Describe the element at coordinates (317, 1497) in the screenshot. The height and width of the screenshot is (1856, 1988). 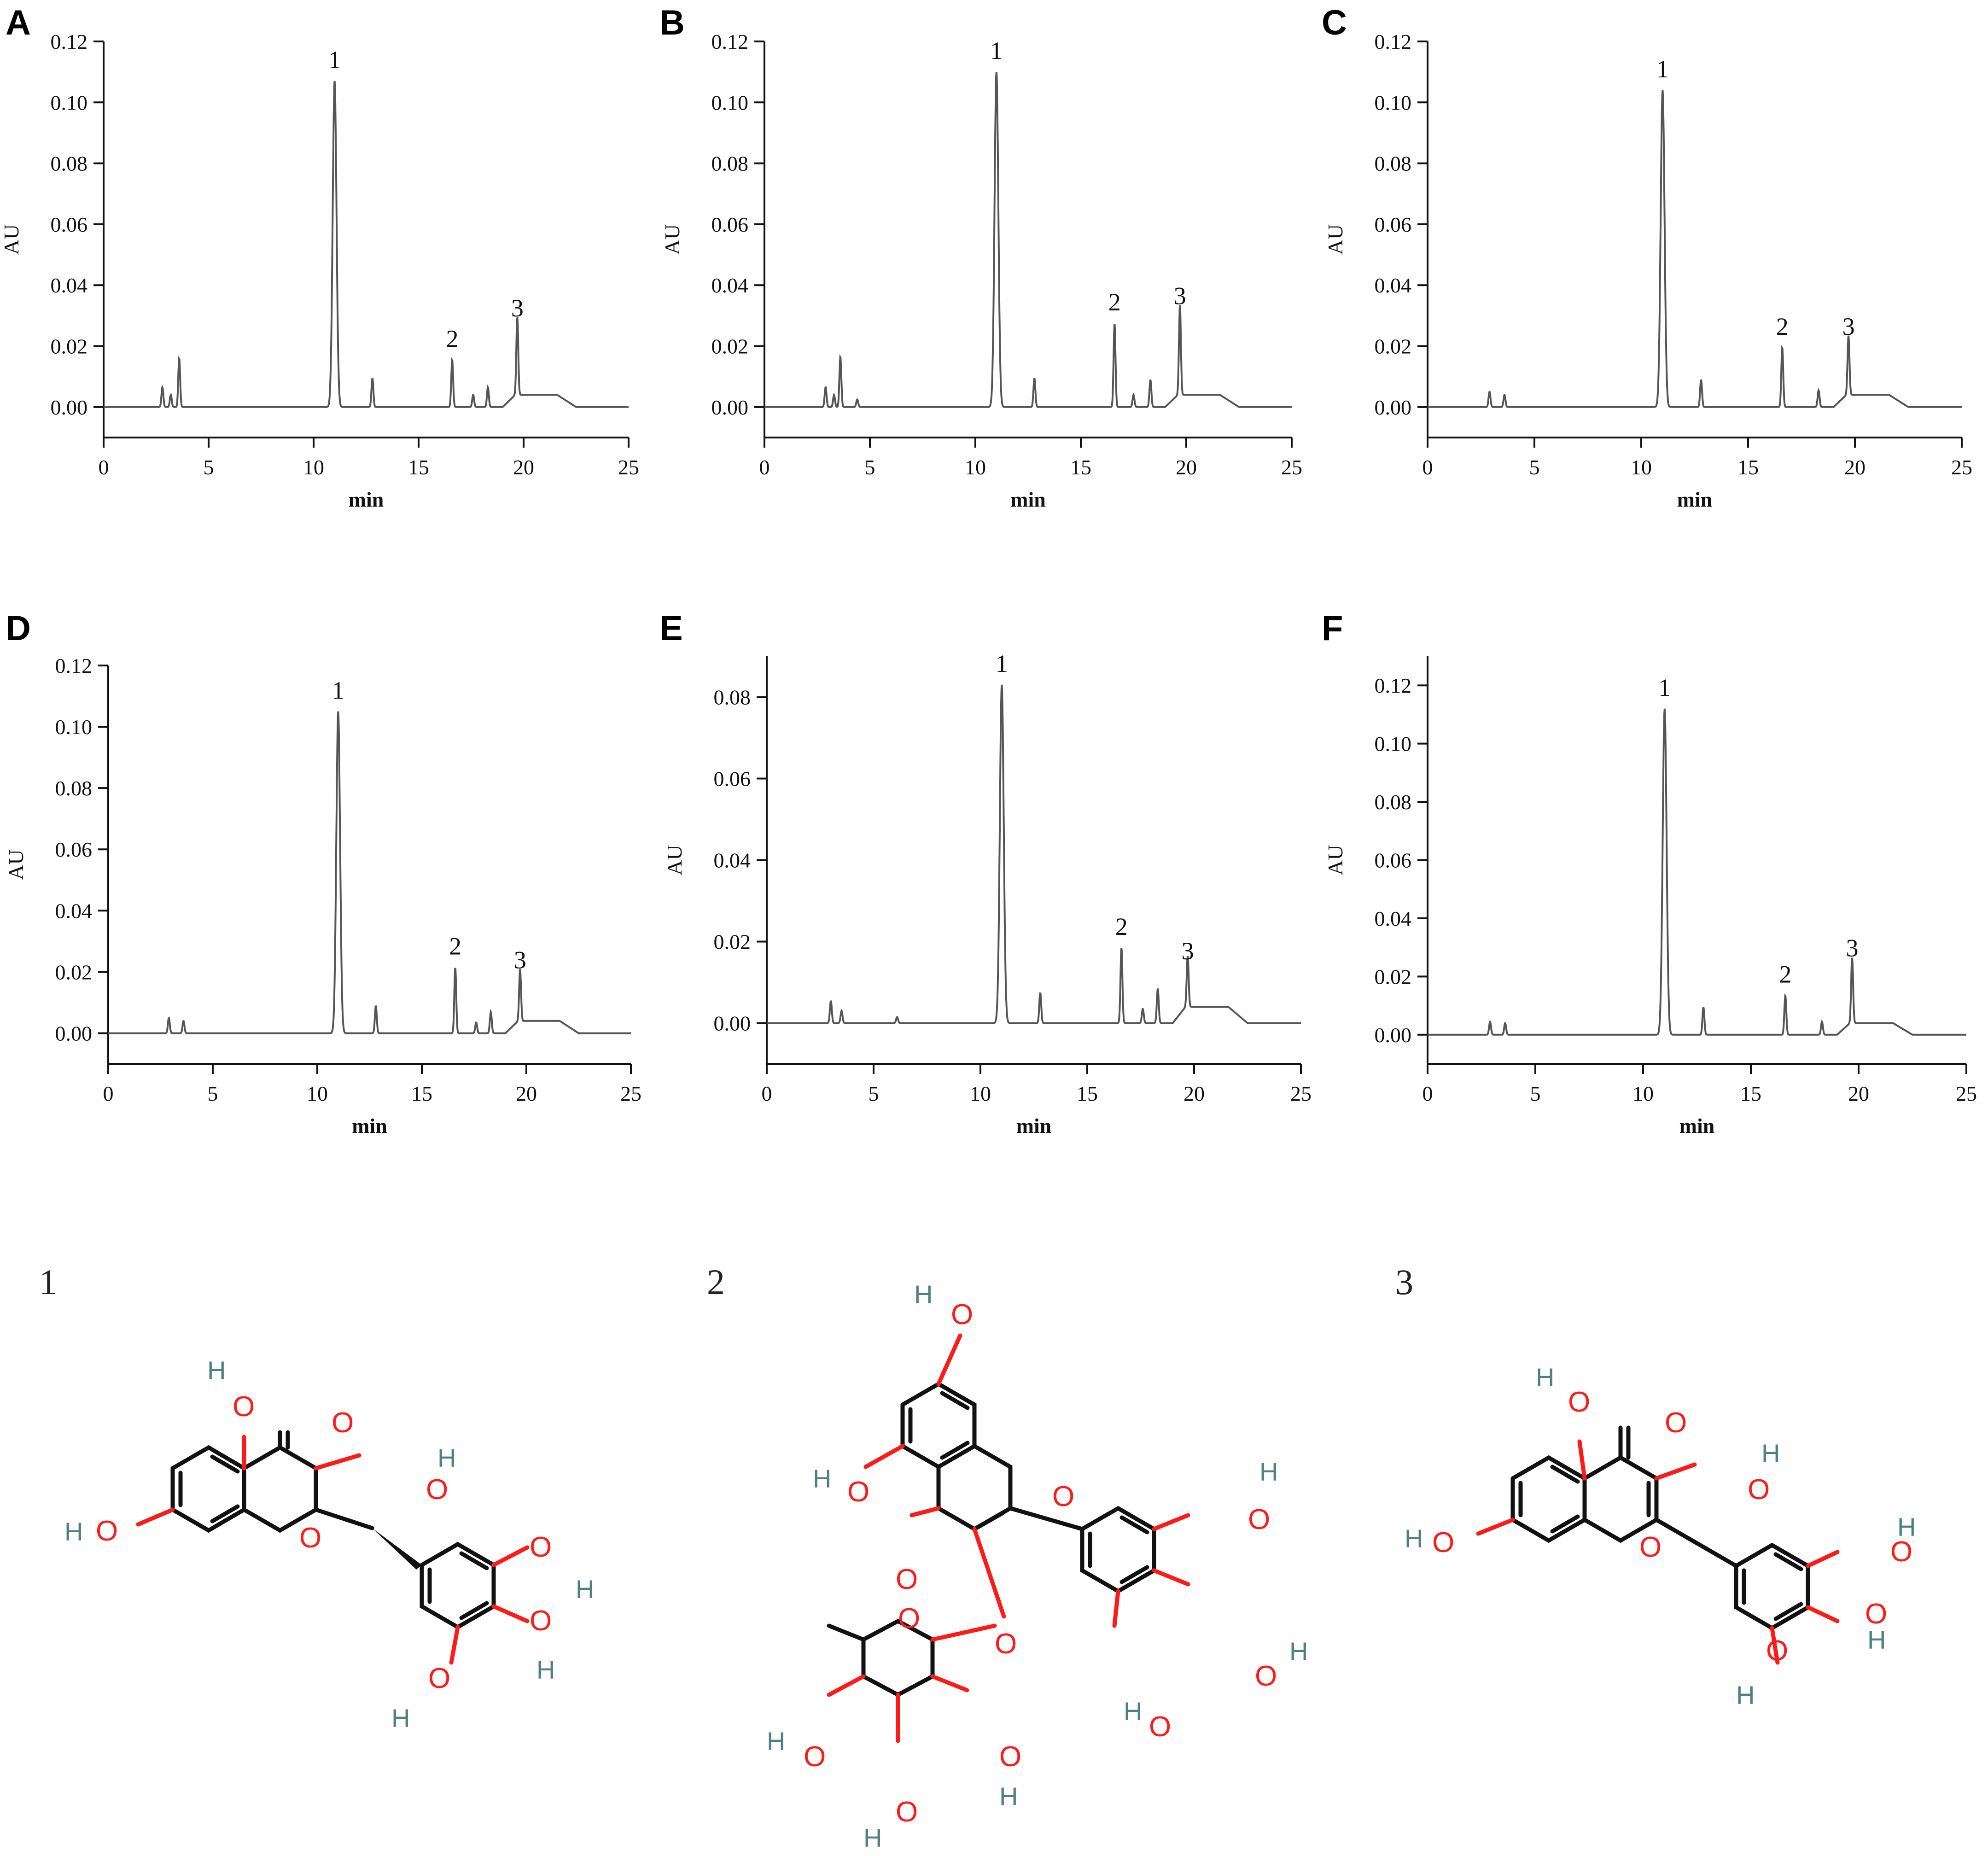
I see `structure-1: 1` at that location.